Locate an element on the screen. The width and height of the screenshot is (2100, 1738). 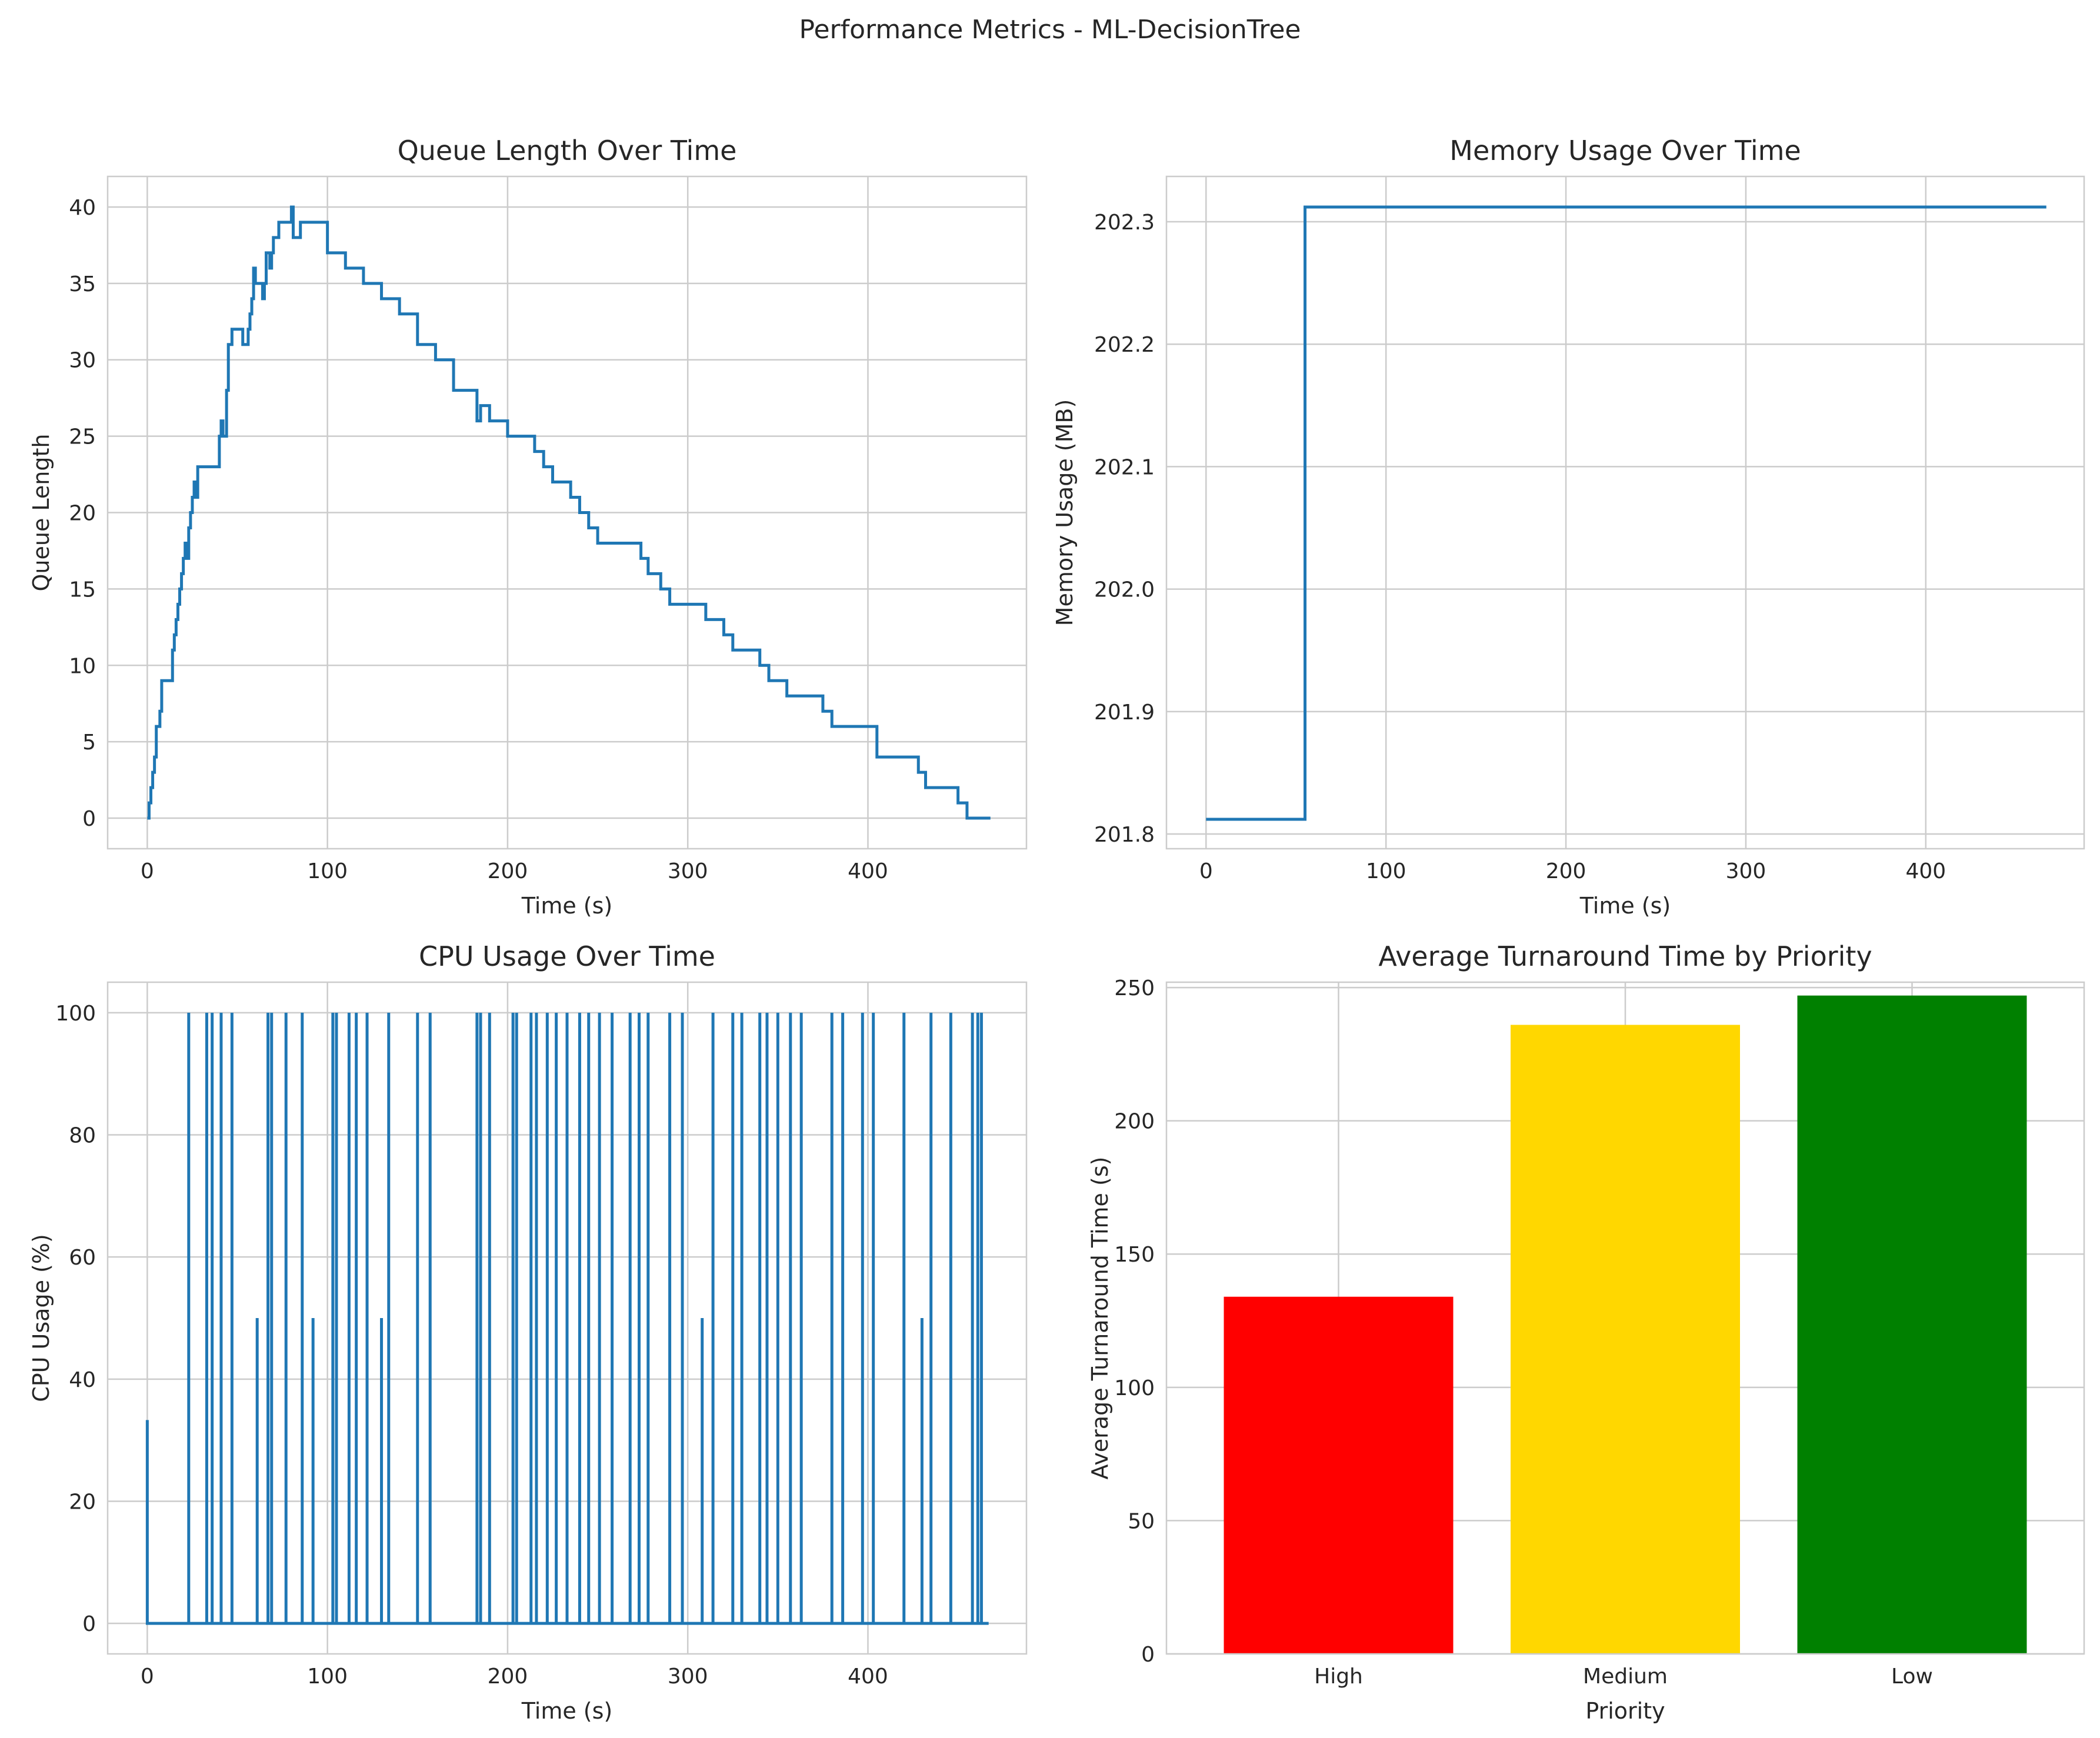
cpu-ytick-label: 40 is located at coordinates (82, 1380).